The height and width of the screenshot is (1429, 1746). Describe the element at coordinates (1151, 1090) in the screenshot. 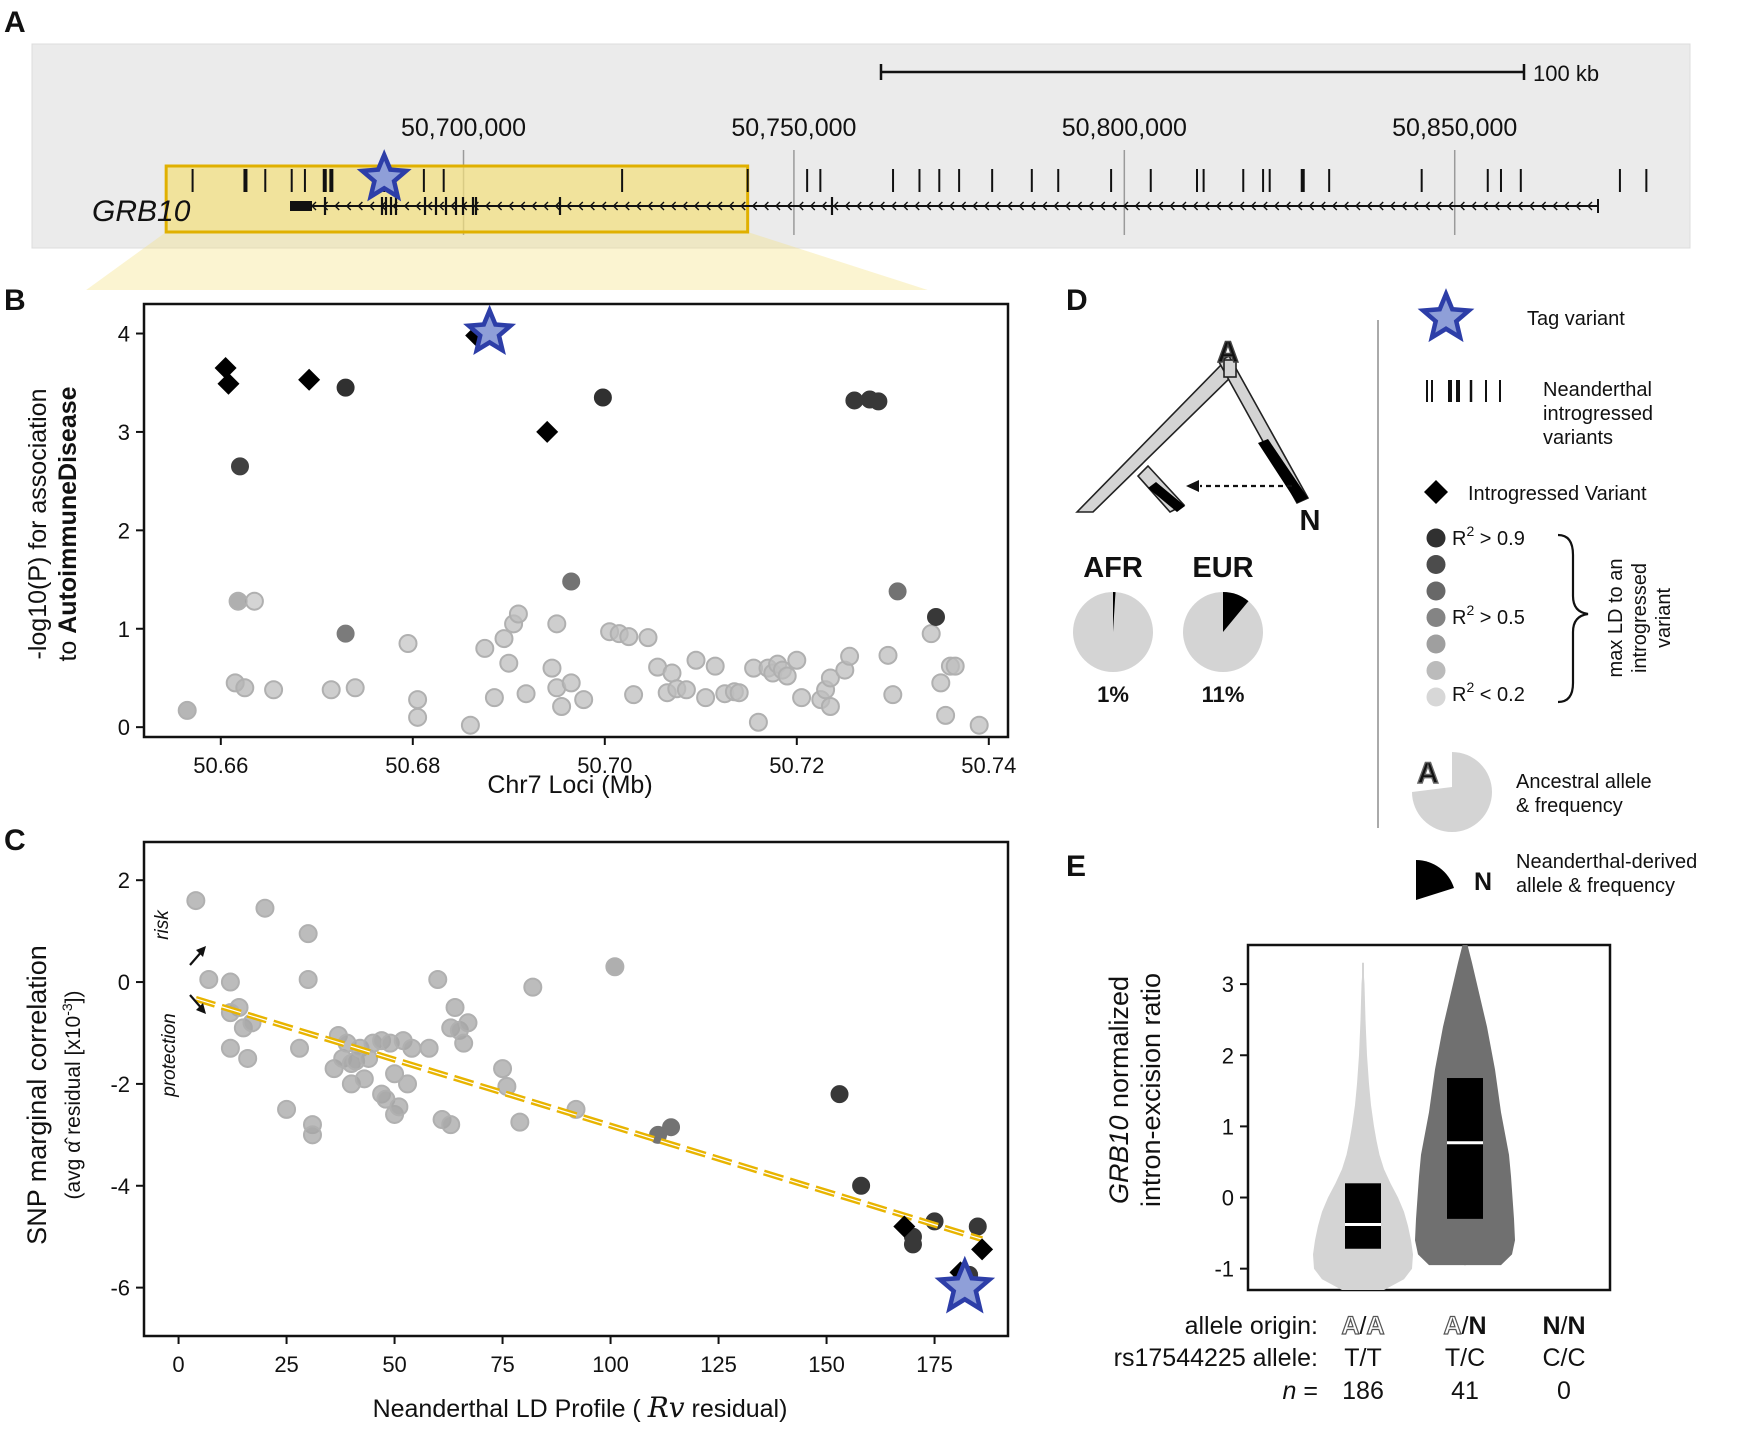

I see `e-y-axis-label-line2: intron-excision ratio` at that location.